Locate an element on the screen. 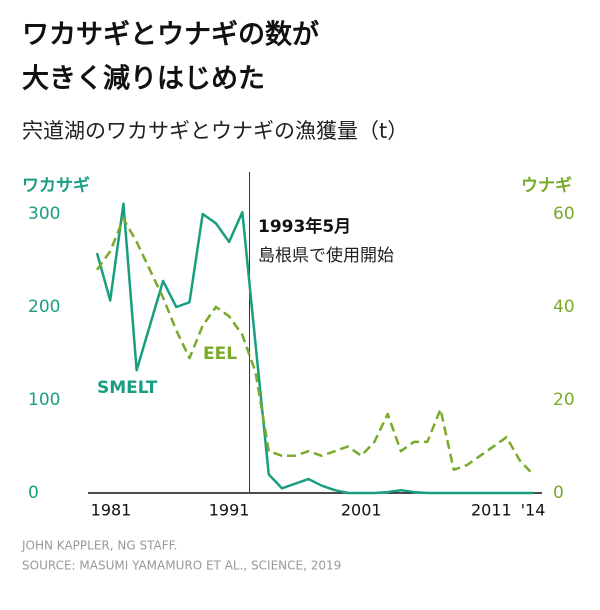 The height and width of the screenshot is (610, 600). y-tick-label: 200 is located at coordinates (44, 307).